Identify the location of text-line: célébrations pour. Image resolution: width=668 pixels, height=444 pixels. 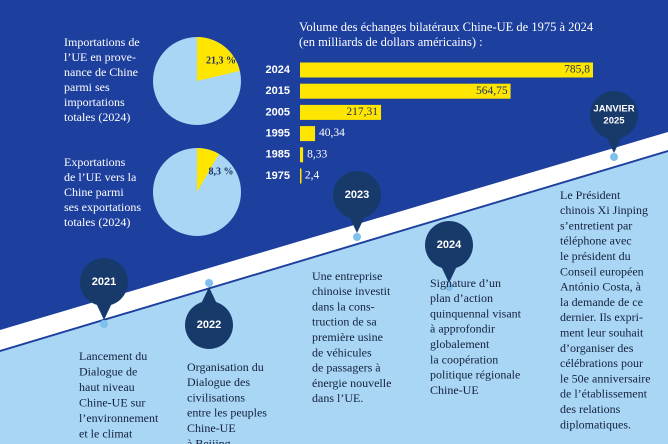
(601, 363).